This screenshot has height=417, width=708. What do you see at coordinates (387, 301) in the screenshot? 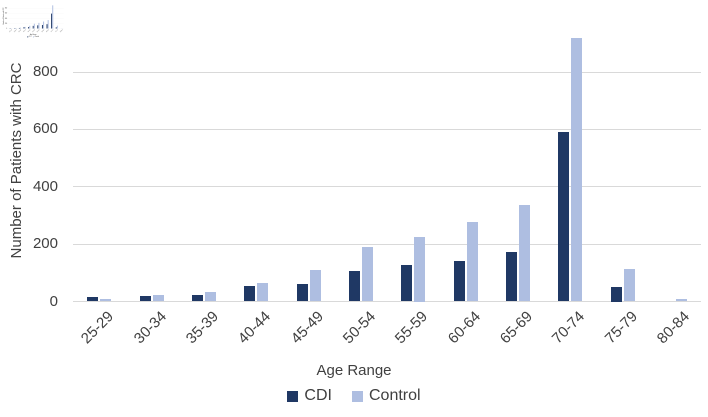
I see `x-axis-line` at bounding box center [387, 301].